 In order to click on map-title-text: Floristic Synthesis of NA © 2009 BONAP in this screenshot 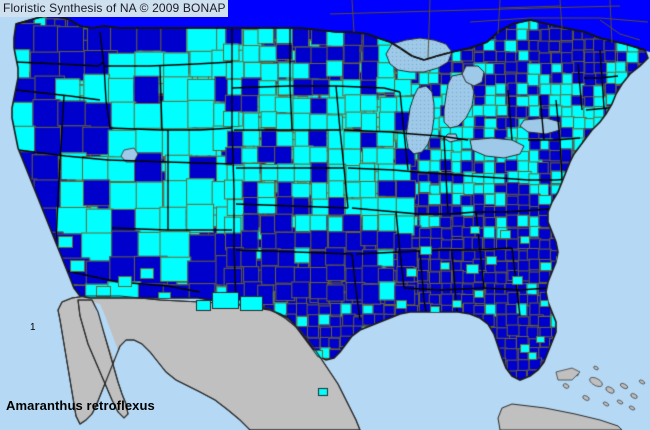, I will do `click(114, 8)`.